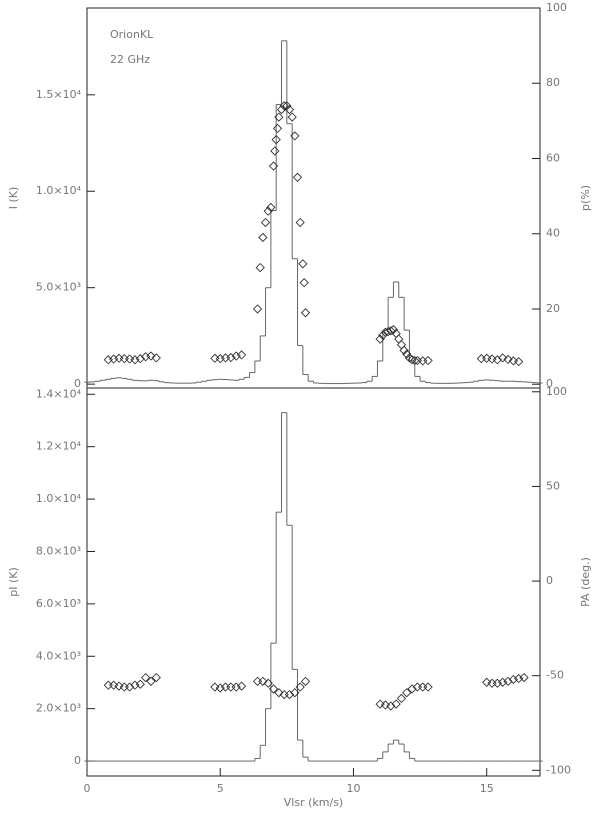 This screenshot has height=816, width=600. I want to click on y2-tick-label: 40, so click(553, 233).